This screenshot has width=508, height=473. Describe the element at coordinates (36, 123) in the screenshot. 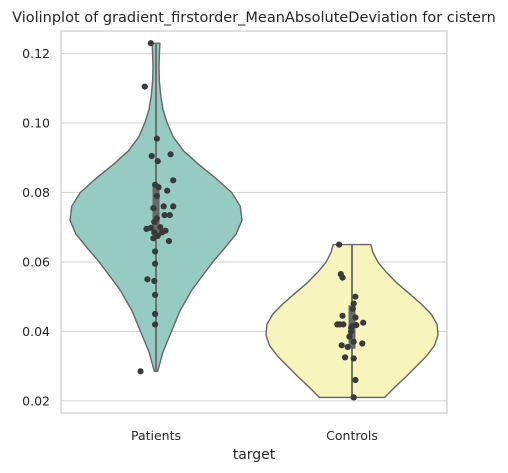

I see `y-tick-label: 0.10` at that location.